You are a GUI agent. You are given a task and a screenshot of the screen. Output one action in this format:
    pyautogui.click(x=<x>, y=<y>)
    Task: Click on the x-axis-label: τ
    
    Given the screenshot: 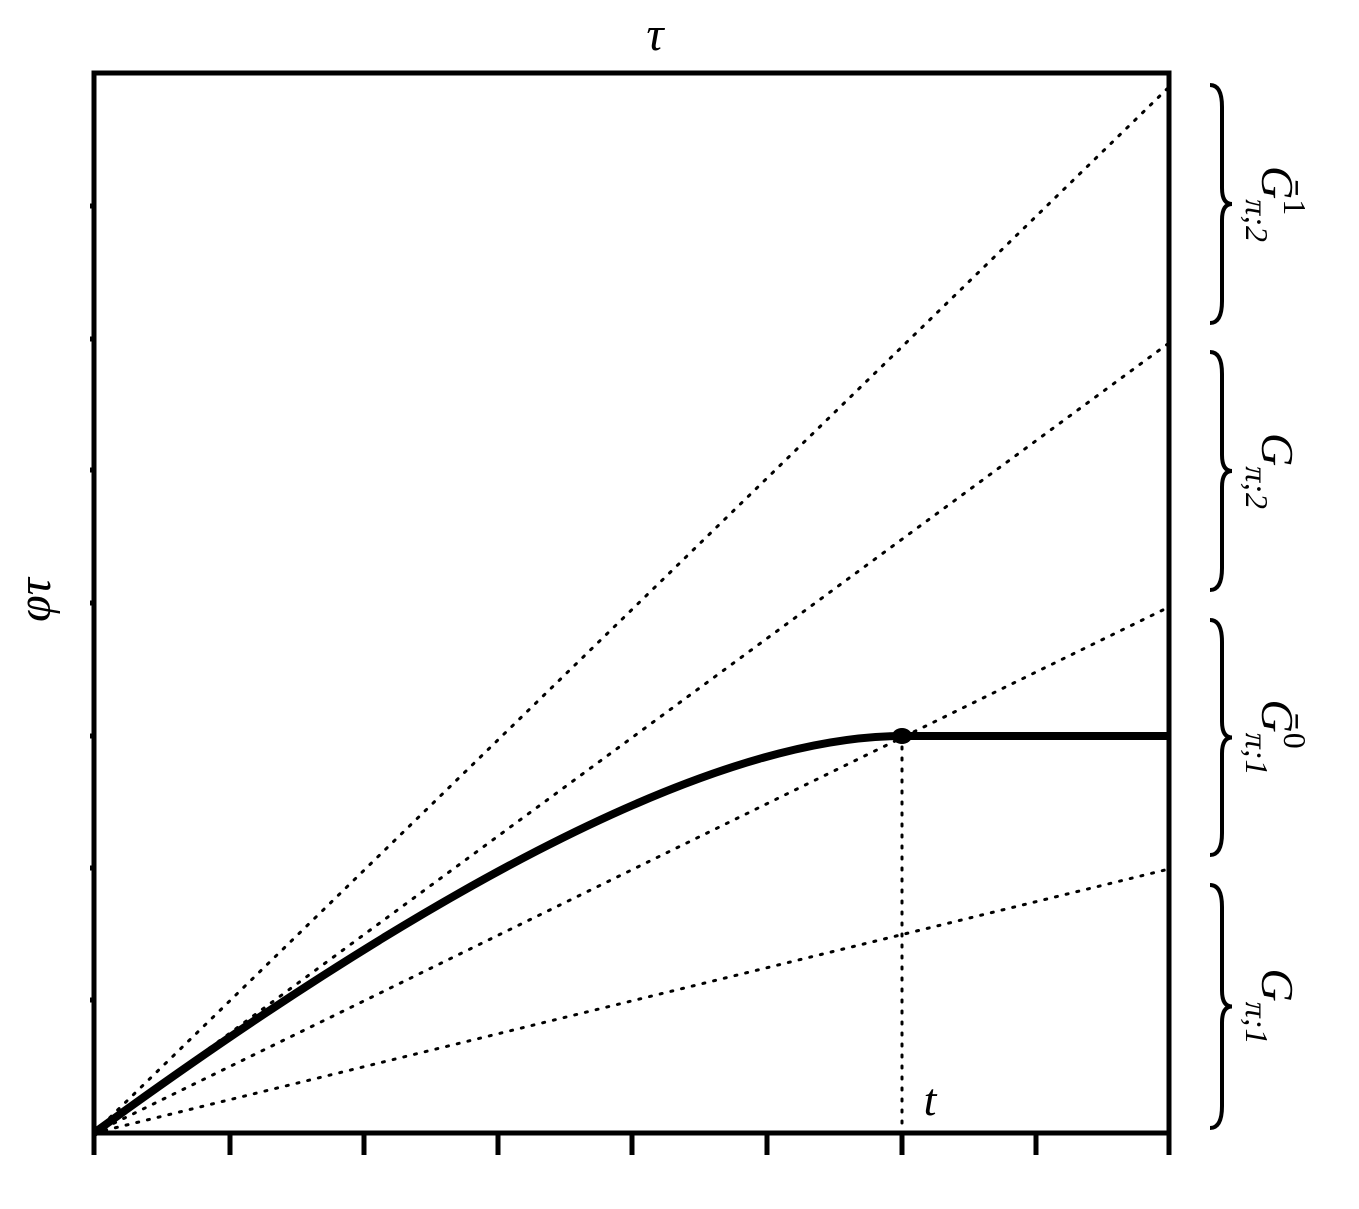 What is the action you would take?
    pyautogui.click(x=655, y=34)
    